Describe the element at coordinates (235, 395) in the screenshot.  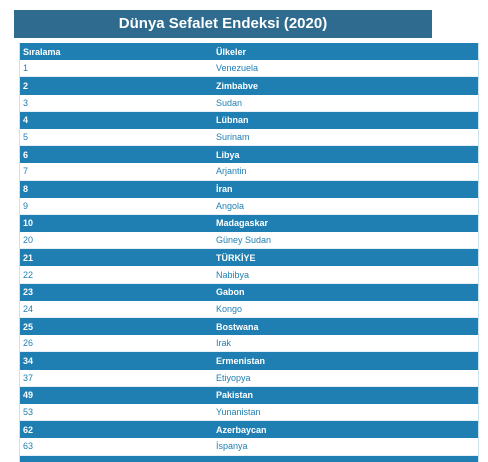
I see `country-cell: Pakistan` at that location.